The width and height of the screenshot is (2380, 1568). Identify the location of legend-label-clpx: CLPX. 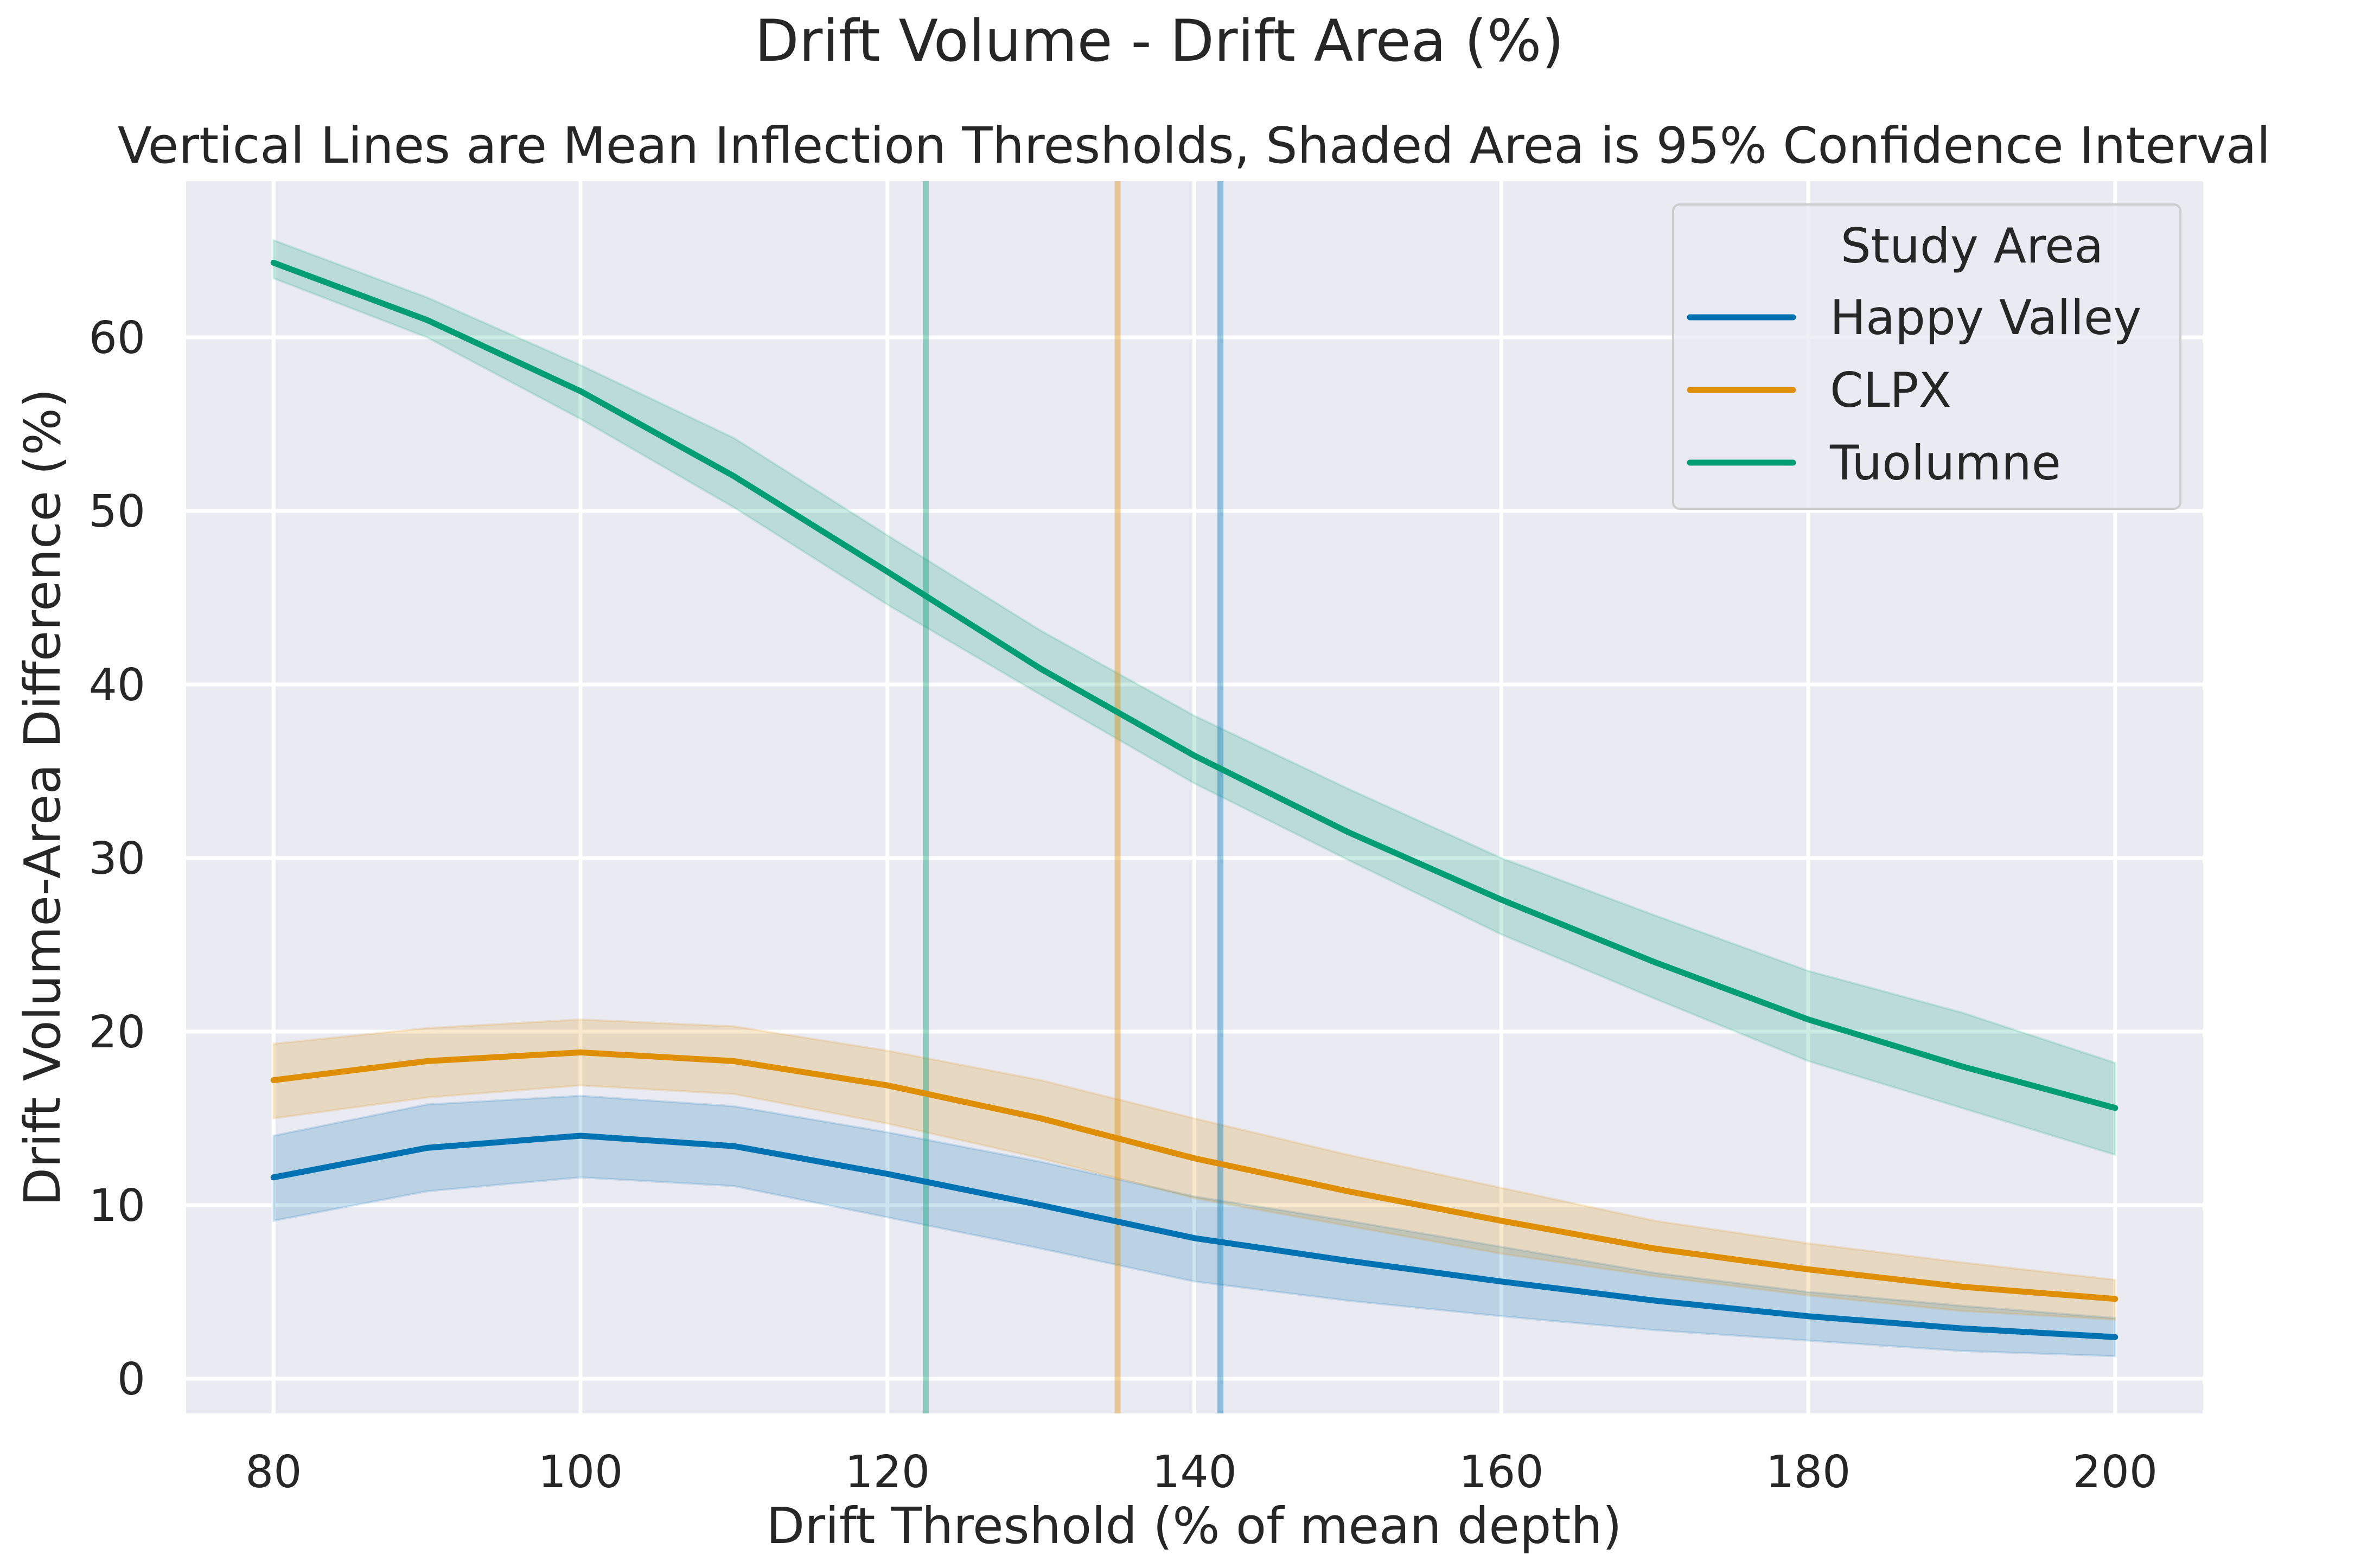
(1890, 390).